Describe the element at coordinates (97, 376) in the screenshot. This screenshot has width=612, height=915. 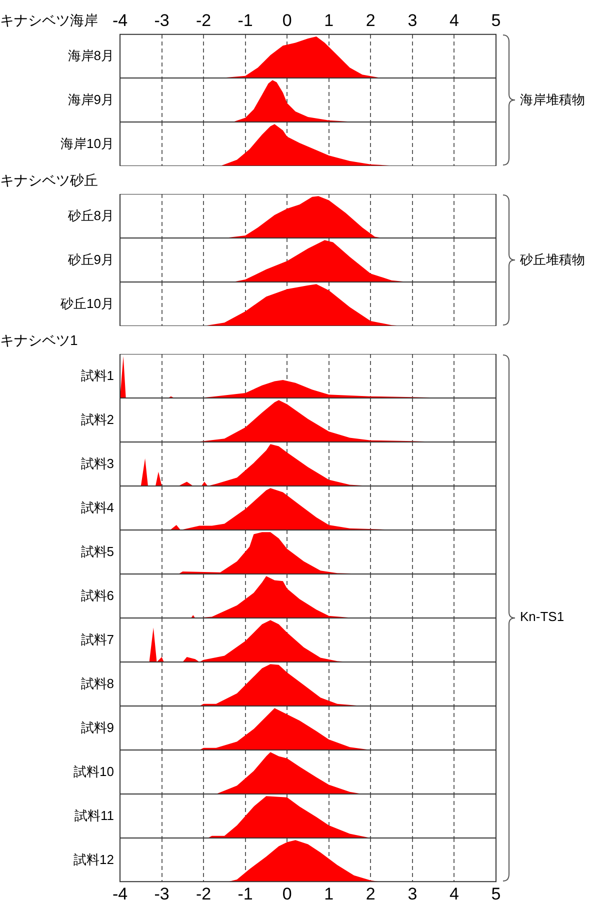
I see `y-axis-title: 試料1` at that location.